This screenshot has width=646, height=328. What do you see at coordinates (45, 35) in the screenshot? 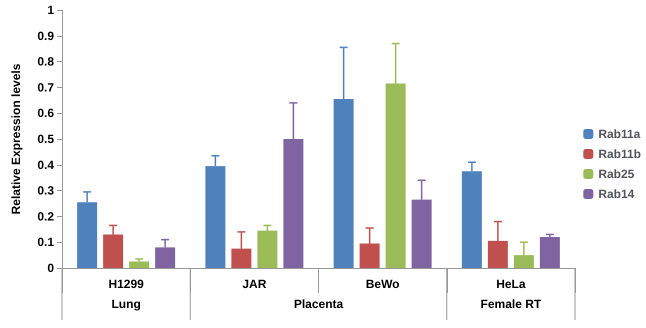
I see `y-tick-label: 0.9` at bounding box center [45, 35].